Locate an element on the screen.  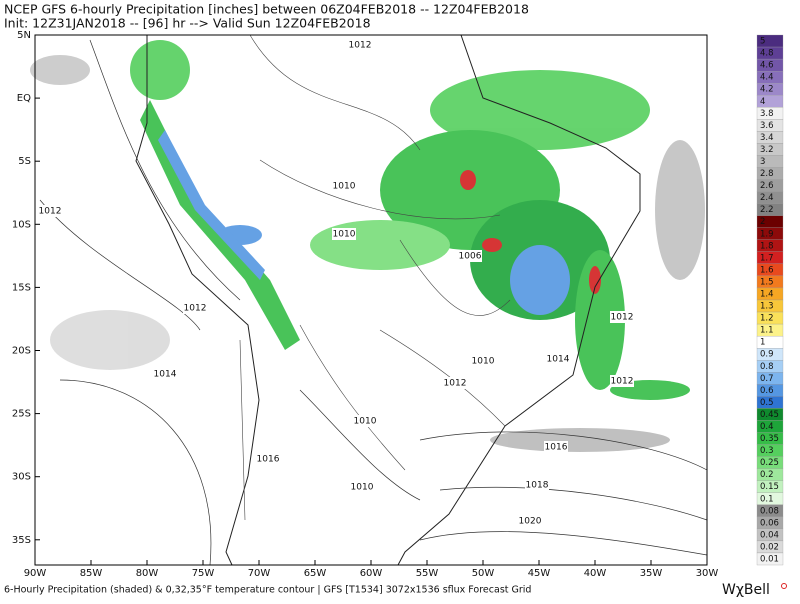
lat-label: 35S is located at coordinates (21, 540).